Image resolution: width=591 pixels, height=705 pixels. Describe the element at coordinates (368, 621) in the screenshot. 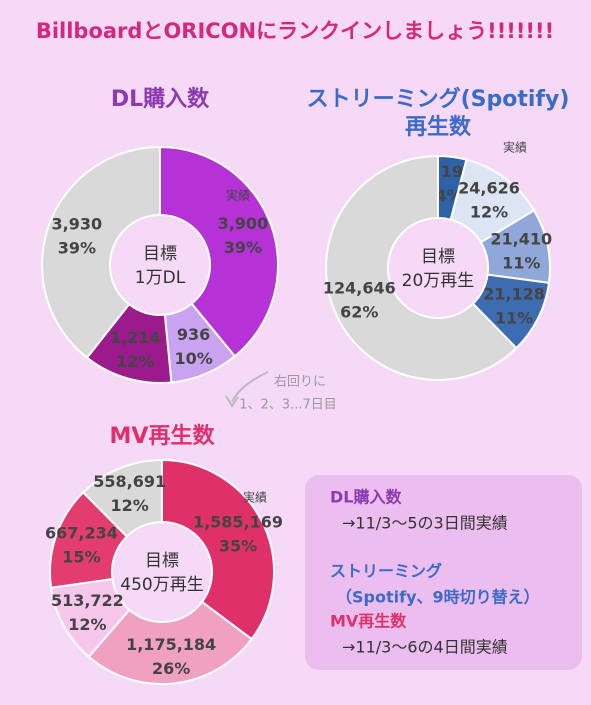

I see `note: MV再生数` at that location.